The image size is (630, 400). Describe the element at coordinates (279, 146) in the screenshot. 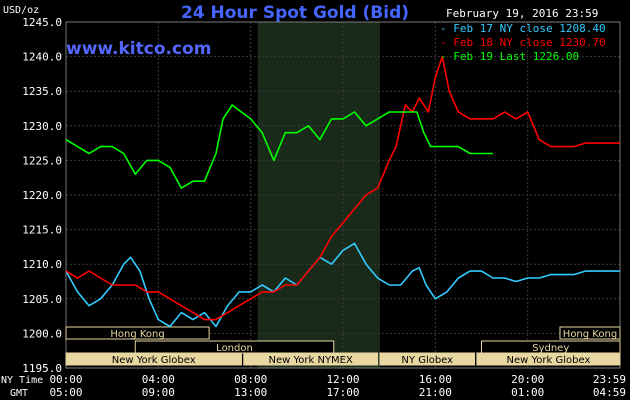

I see `series-line-feb19` at that location.